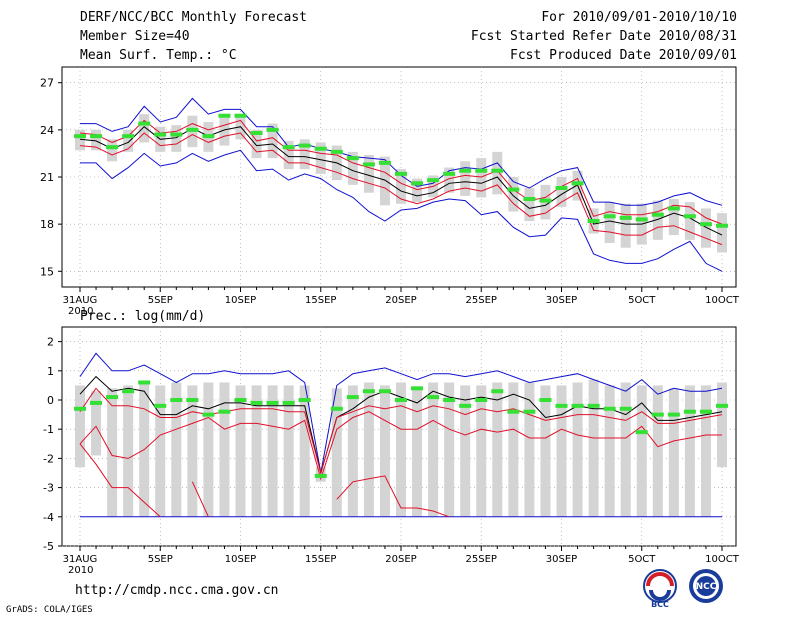 This screenshot has height=618, width=800. Describe the element at coordinates (47, 271) in the screenshot. I see `y-tick-label: 15` at that location.